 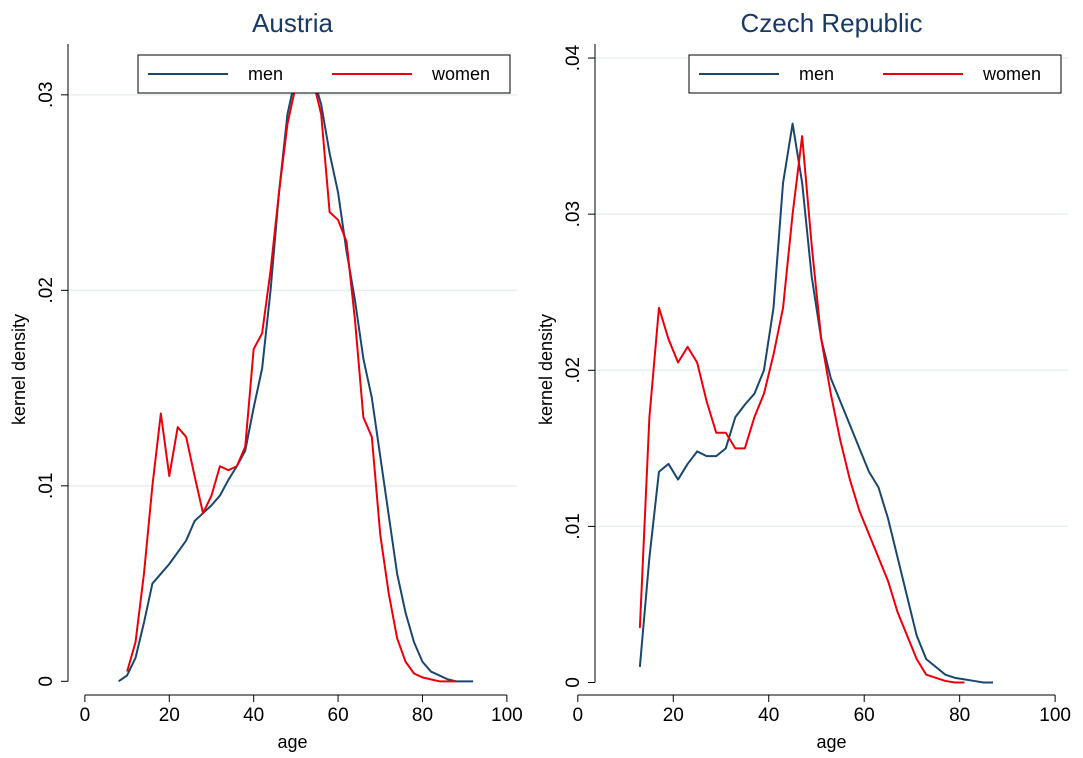 I want to click on chart-title: Austria, so click(x=292, y=23).